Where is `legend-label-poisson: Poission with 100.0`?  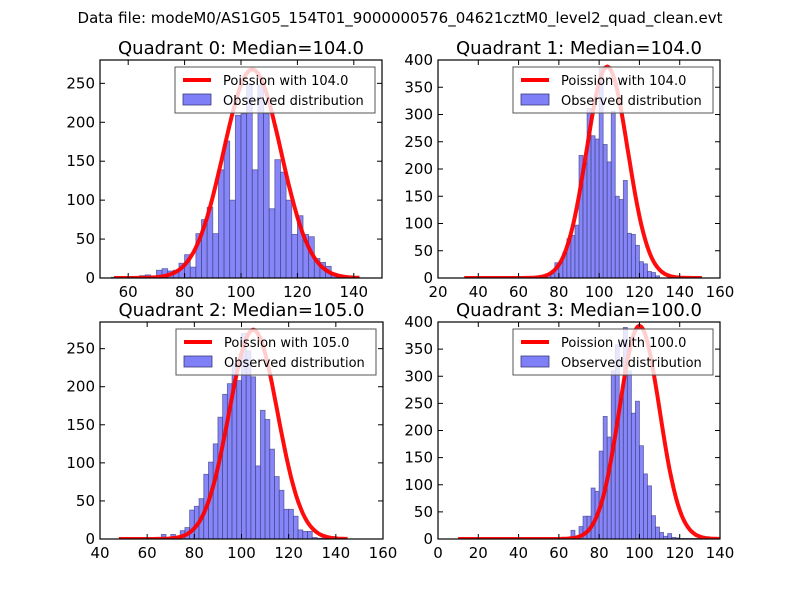
legend-label-poisson: Poission with 100.0 is located at coordinates (623, 343).